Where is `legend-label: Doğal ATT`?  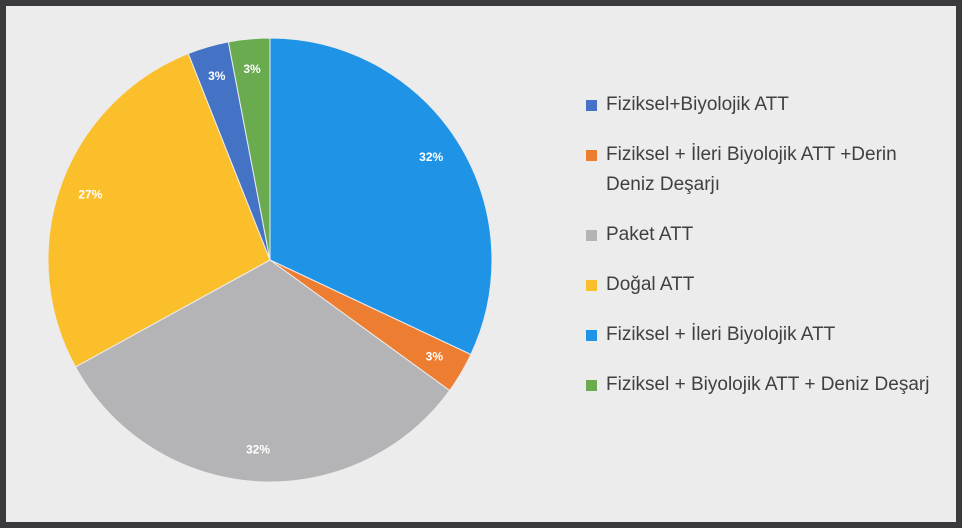 legend-label: Doğal ATT is located at coordinates (650, 284).